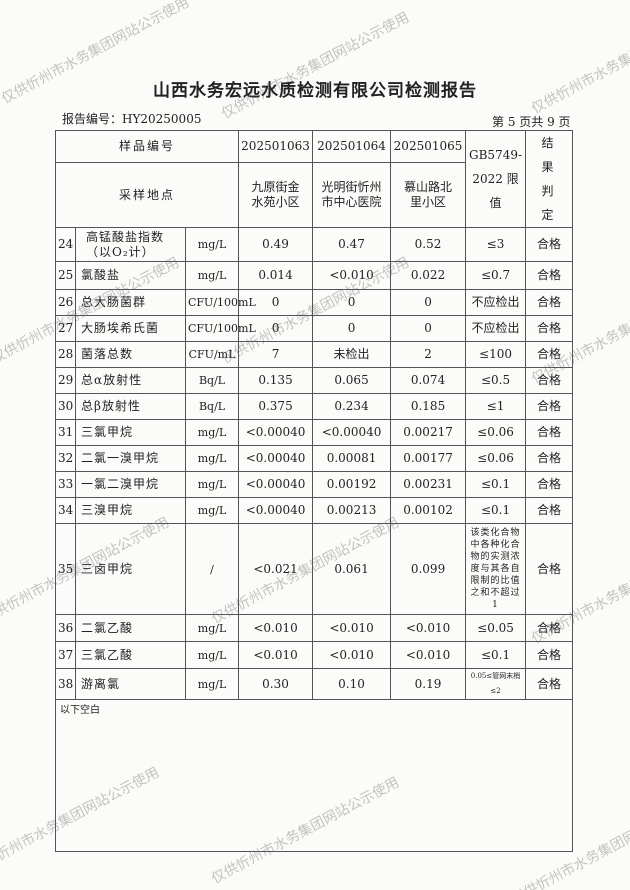 The width and height of the screenshot is (630, 890). What do you see at coordinates (130, 628) in the screenshot?
I see `item-name: 二氯乙酸` at bounding box center [130, 628].